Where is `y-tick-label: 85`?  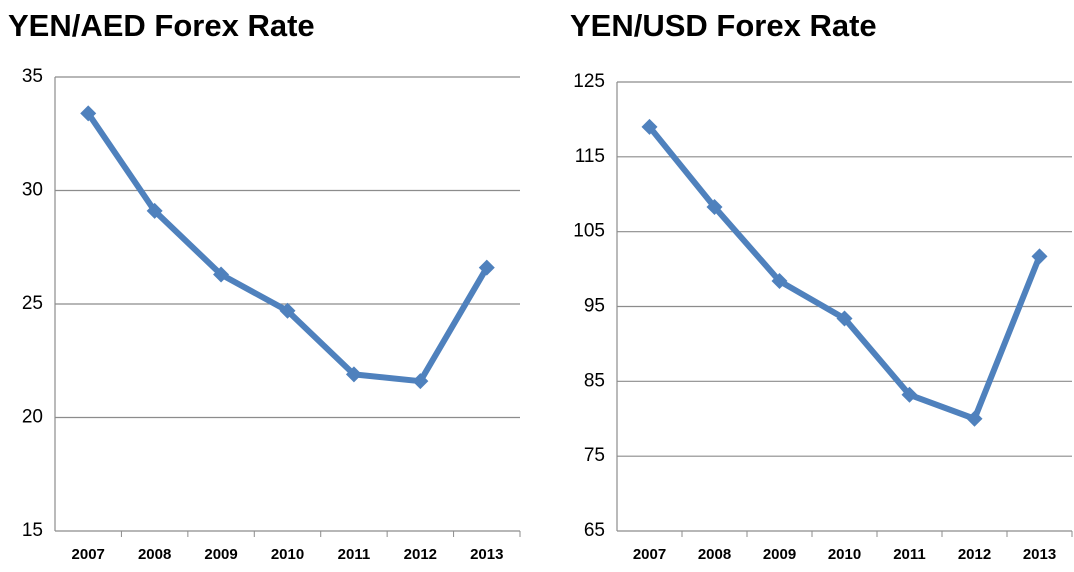
y-tick-label: 85 is located at coordinates (594, 380).